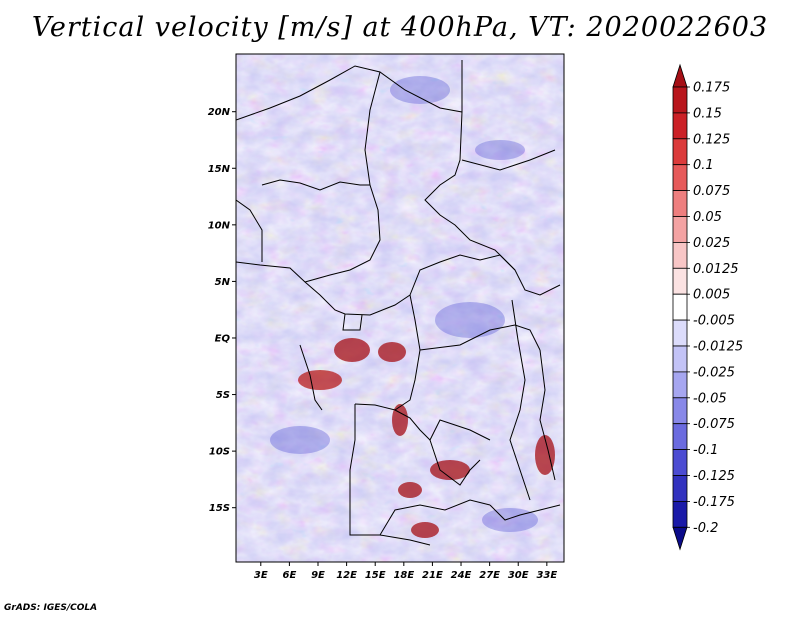  What do you see at coordinates (403, 575) in the screenshot?
I see `lon-tick-label: 18E` at bounding box center [403, 575].